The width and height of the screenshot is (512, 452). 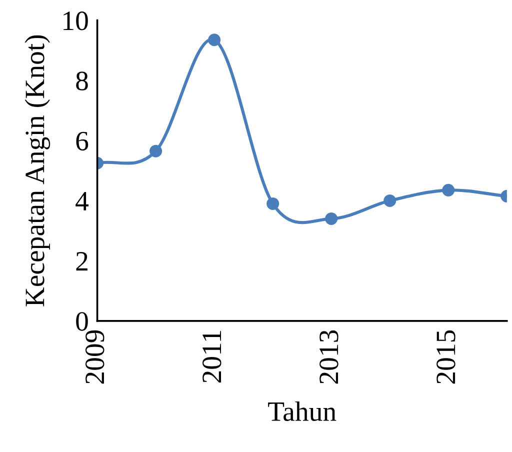 What do you see at coordinates (212, 356) in the screenshot?
I see `x-tick-label: 2011` at bounding box center [212, 356].